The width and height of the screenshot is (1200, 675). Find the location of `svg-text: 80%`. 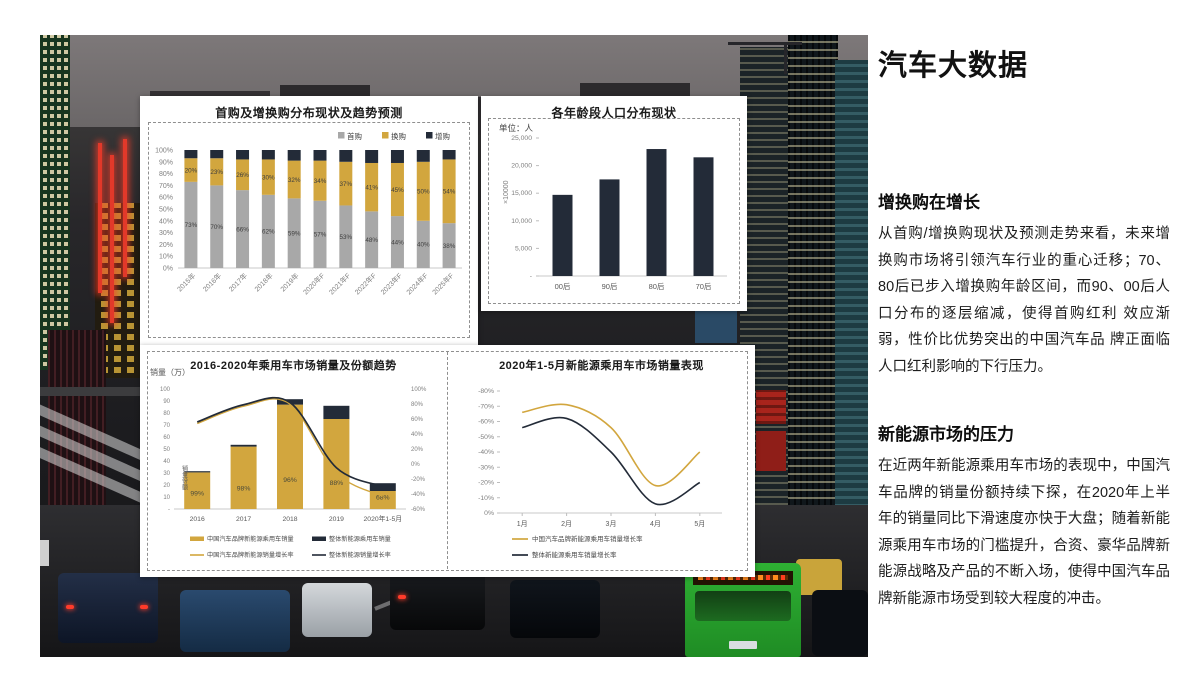

svg-text: 80% is located at coordinates (166, 174).